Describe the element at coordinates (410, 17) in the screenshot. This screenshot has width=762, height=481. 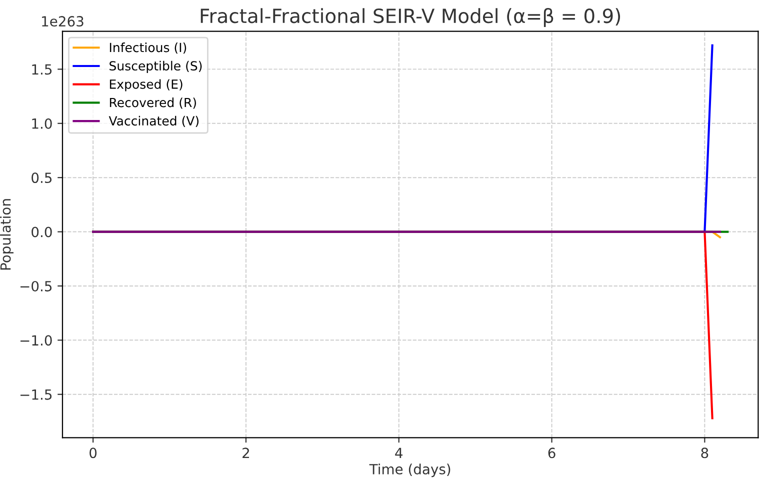
I see `chart-title: Fractal-Fractional SEIR-V Model (α=β = 0.9)` at that location.